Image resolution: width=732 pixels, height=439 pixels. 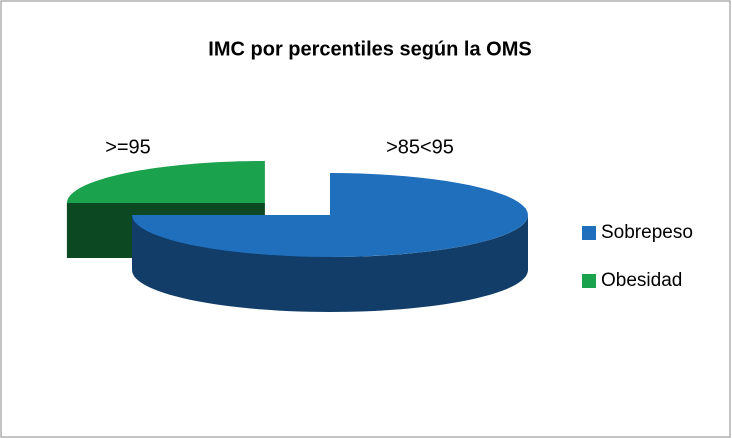 What do you see at coordinates (128, 147) in the screenshot?
I see `data-label: >=95` at bounding box center [128, 147].